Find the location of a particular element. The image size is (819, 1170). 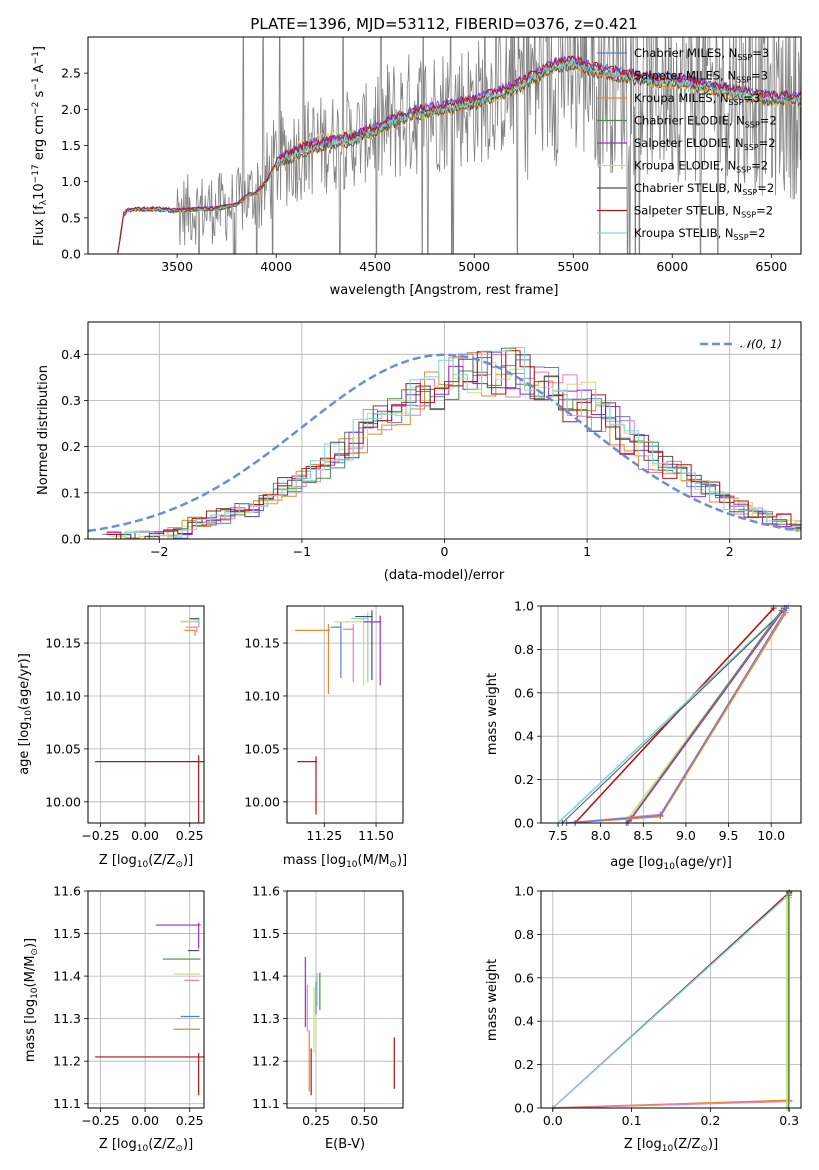

label-part: s is located at coordinates (39, 95).